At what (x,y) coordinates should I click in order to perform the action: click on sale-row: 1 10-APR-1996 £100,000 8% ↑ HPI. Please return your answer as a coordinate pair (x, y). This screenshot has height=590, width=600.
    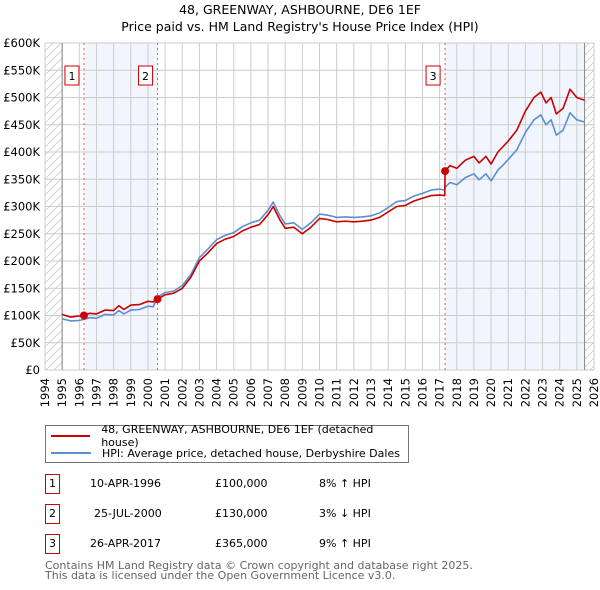
    Looking at the image, I should click on (245, 484).